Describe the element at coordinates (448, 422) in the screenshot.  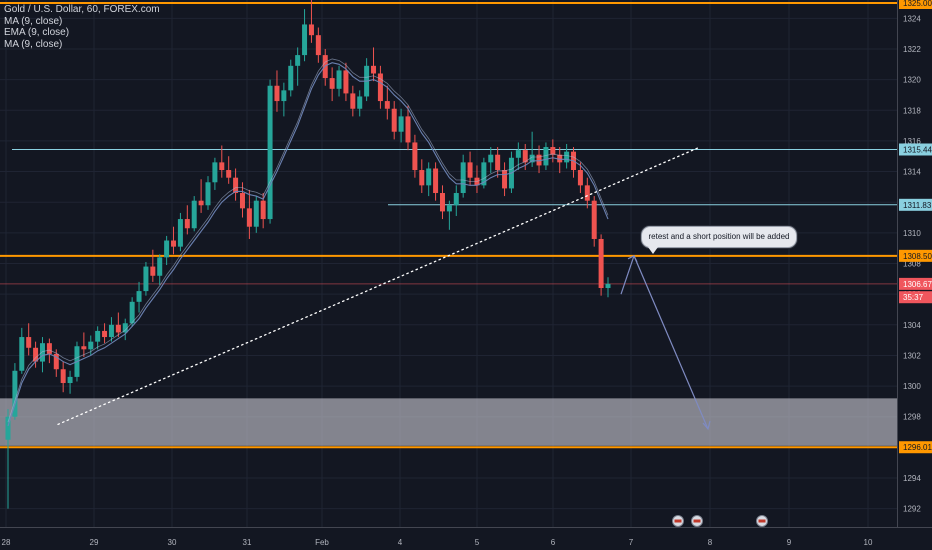
I see `demand-zone` at that location.